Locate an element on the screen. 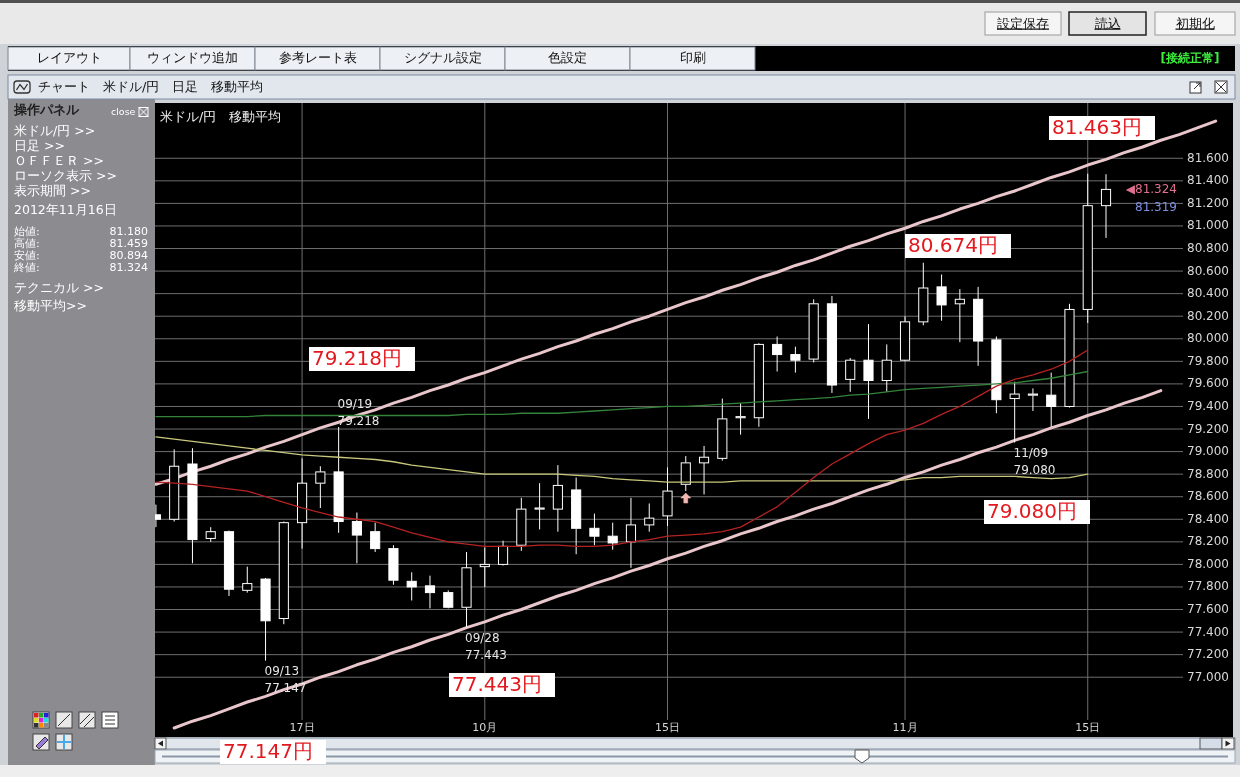  x-tick-label: 10月 is located at coordinates (485, 727).